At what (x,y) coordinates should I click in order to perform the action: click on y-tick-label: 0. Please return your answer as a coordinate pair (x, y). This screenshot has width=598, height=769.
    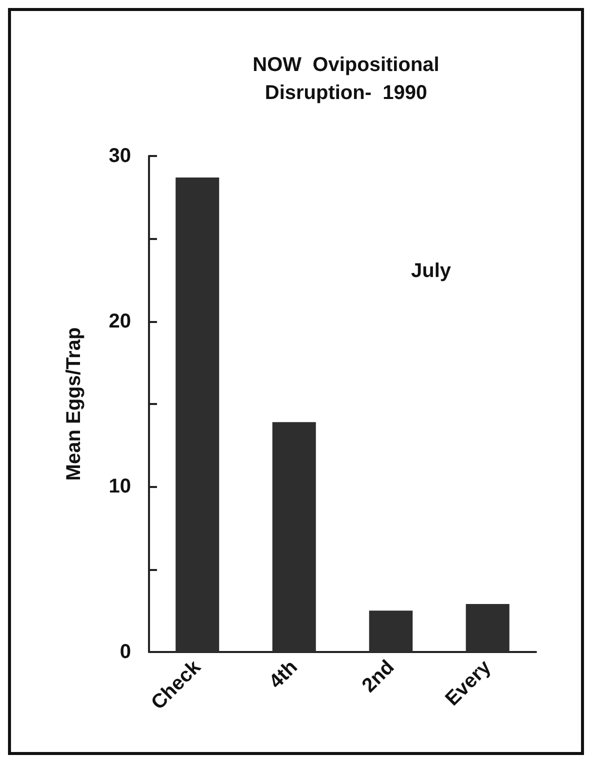
    Looking at the image, I should click on (125, 652).